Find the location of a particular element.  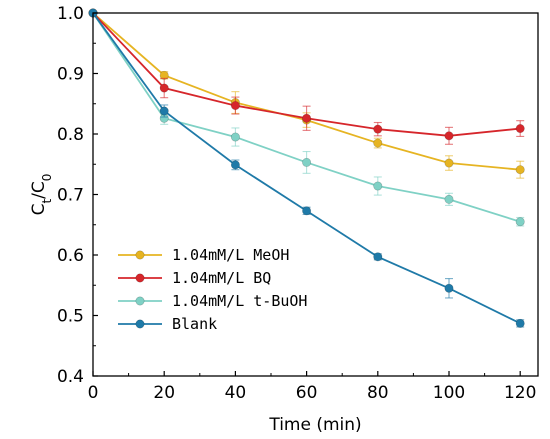

x-tick-label: 80 is located at coordinates (378, 393).